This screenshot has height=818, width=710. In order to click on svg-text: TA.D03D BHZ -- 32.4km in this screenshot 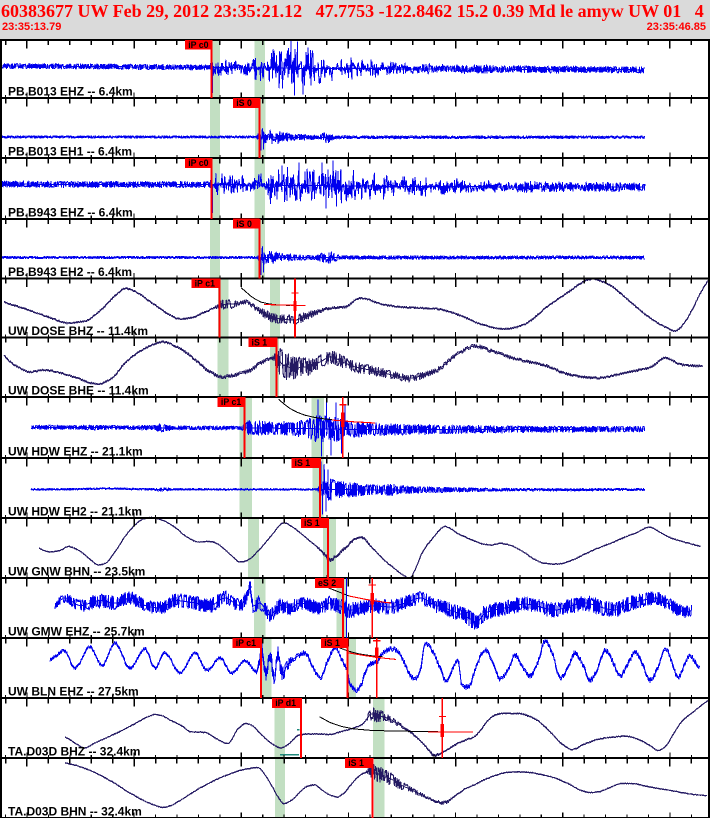, I will do `click(74, 752)`.